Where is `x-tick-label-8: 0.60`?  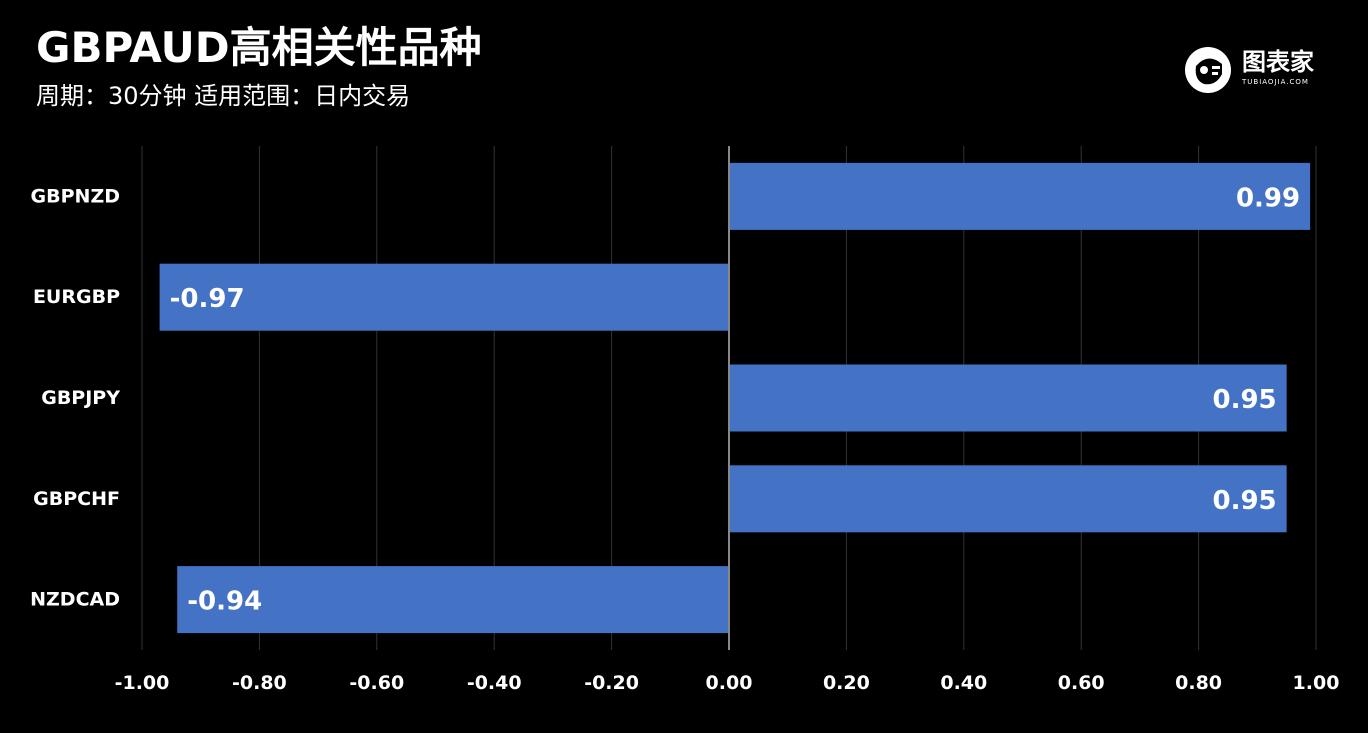 x-tick-label-8: 0.60 is located at coordinates (1081, 683).